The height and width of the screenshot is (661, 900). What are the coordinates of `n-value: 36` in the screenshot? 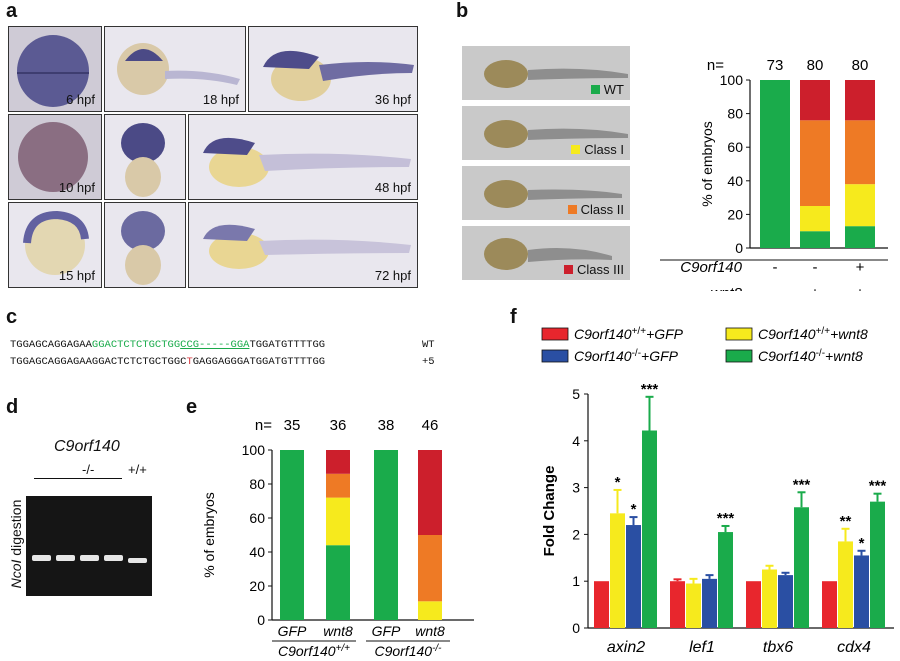 It's located at (338, 425).